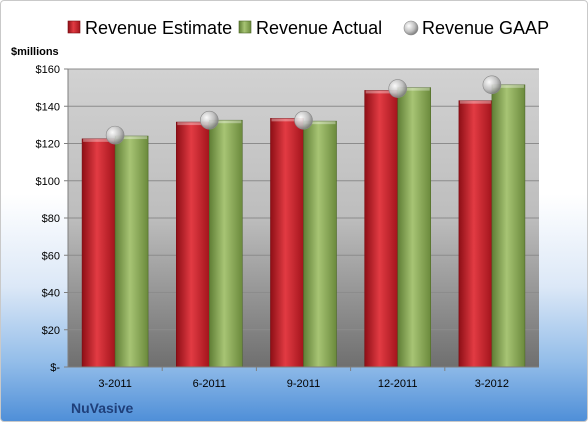  I want to click on y-tick-label: $80, so click(51, 219).